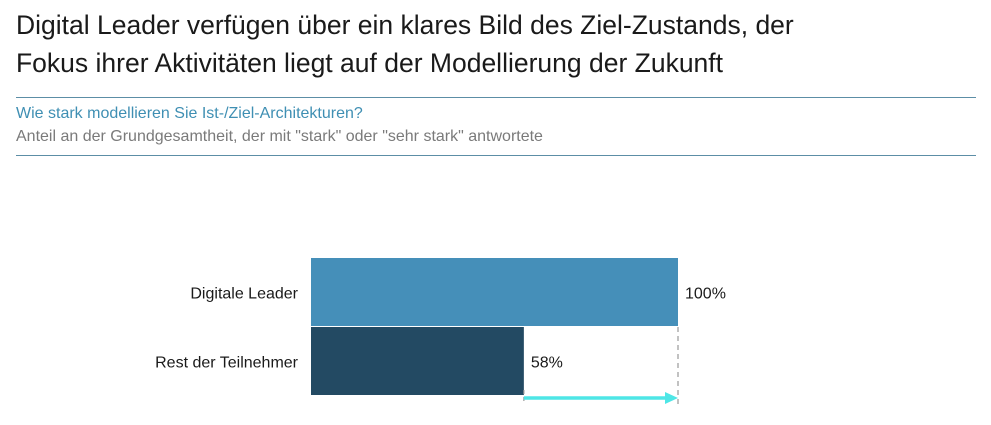  What do you see at coordinates (671, 398) in the screenshot?
I see `gap-arrow-head` at bounding box center [671, 398].